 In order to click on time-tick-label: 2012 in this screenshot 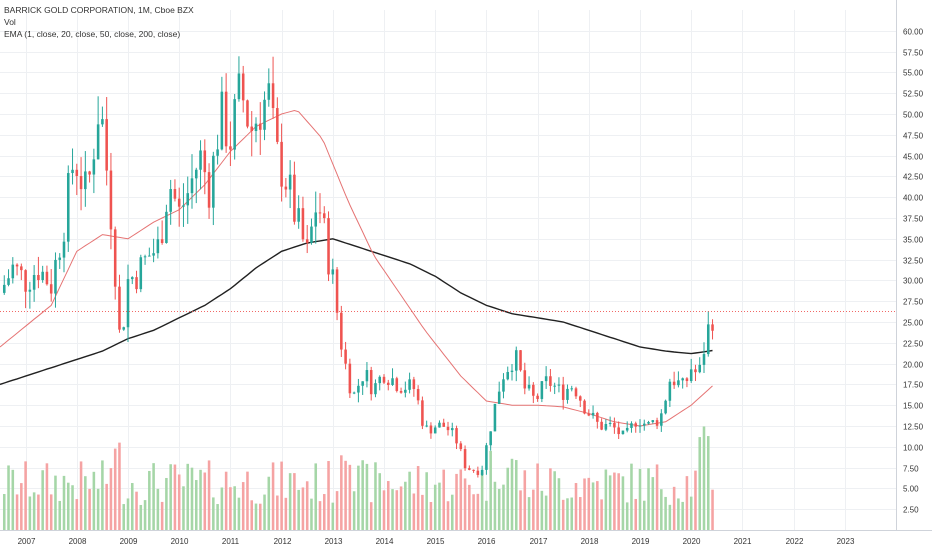, I will do `click(283, 541)`.